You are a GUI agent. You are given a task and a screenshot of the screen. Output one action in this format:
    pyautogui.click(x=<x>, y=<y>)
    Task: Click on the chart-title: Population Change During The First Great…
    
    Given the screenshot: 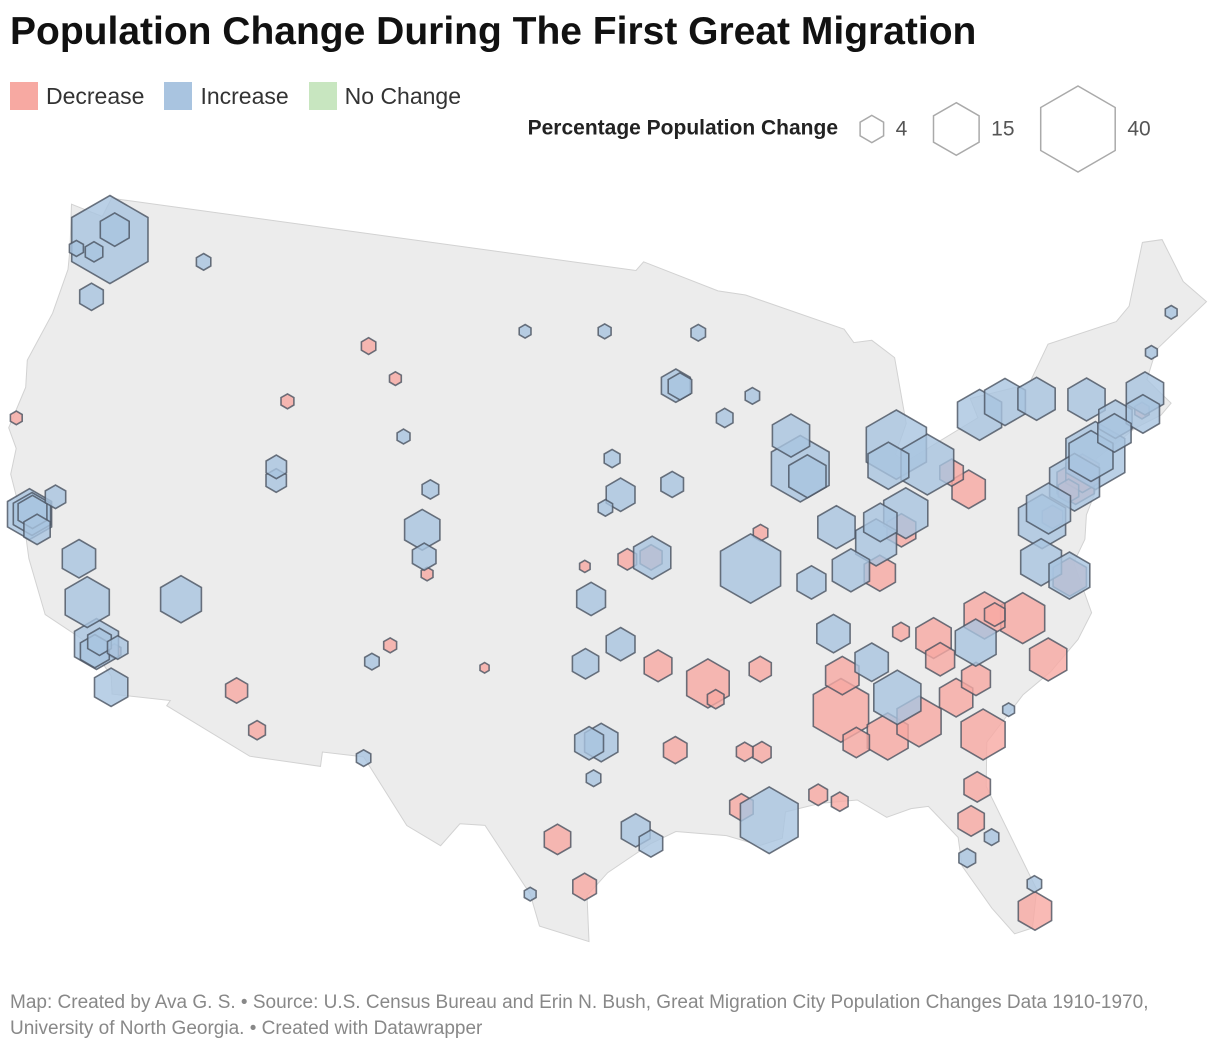 What is the action you would take?
    pyautogui.click(x=493, y=31)
    